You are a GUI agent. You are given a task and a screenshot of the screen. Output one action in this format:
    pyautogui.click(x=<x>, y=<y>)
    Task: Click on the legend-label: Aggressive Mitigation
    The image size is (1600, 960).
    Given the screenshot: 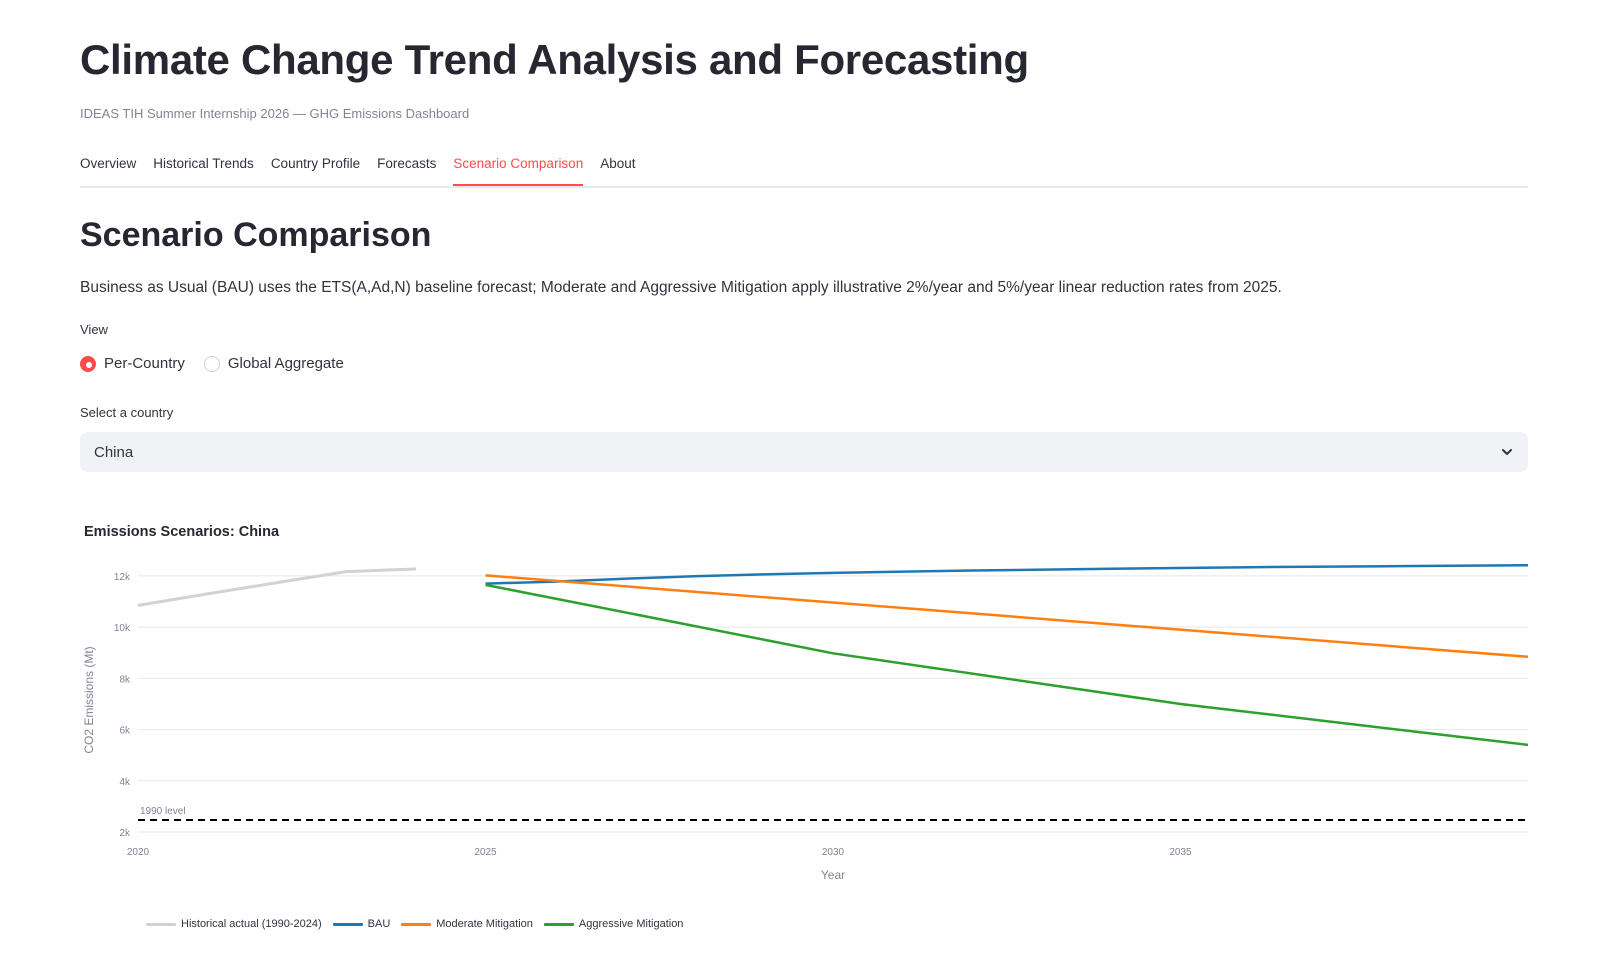 What is the action you would take?
    pyautogui.click(x=631, y=924)
    